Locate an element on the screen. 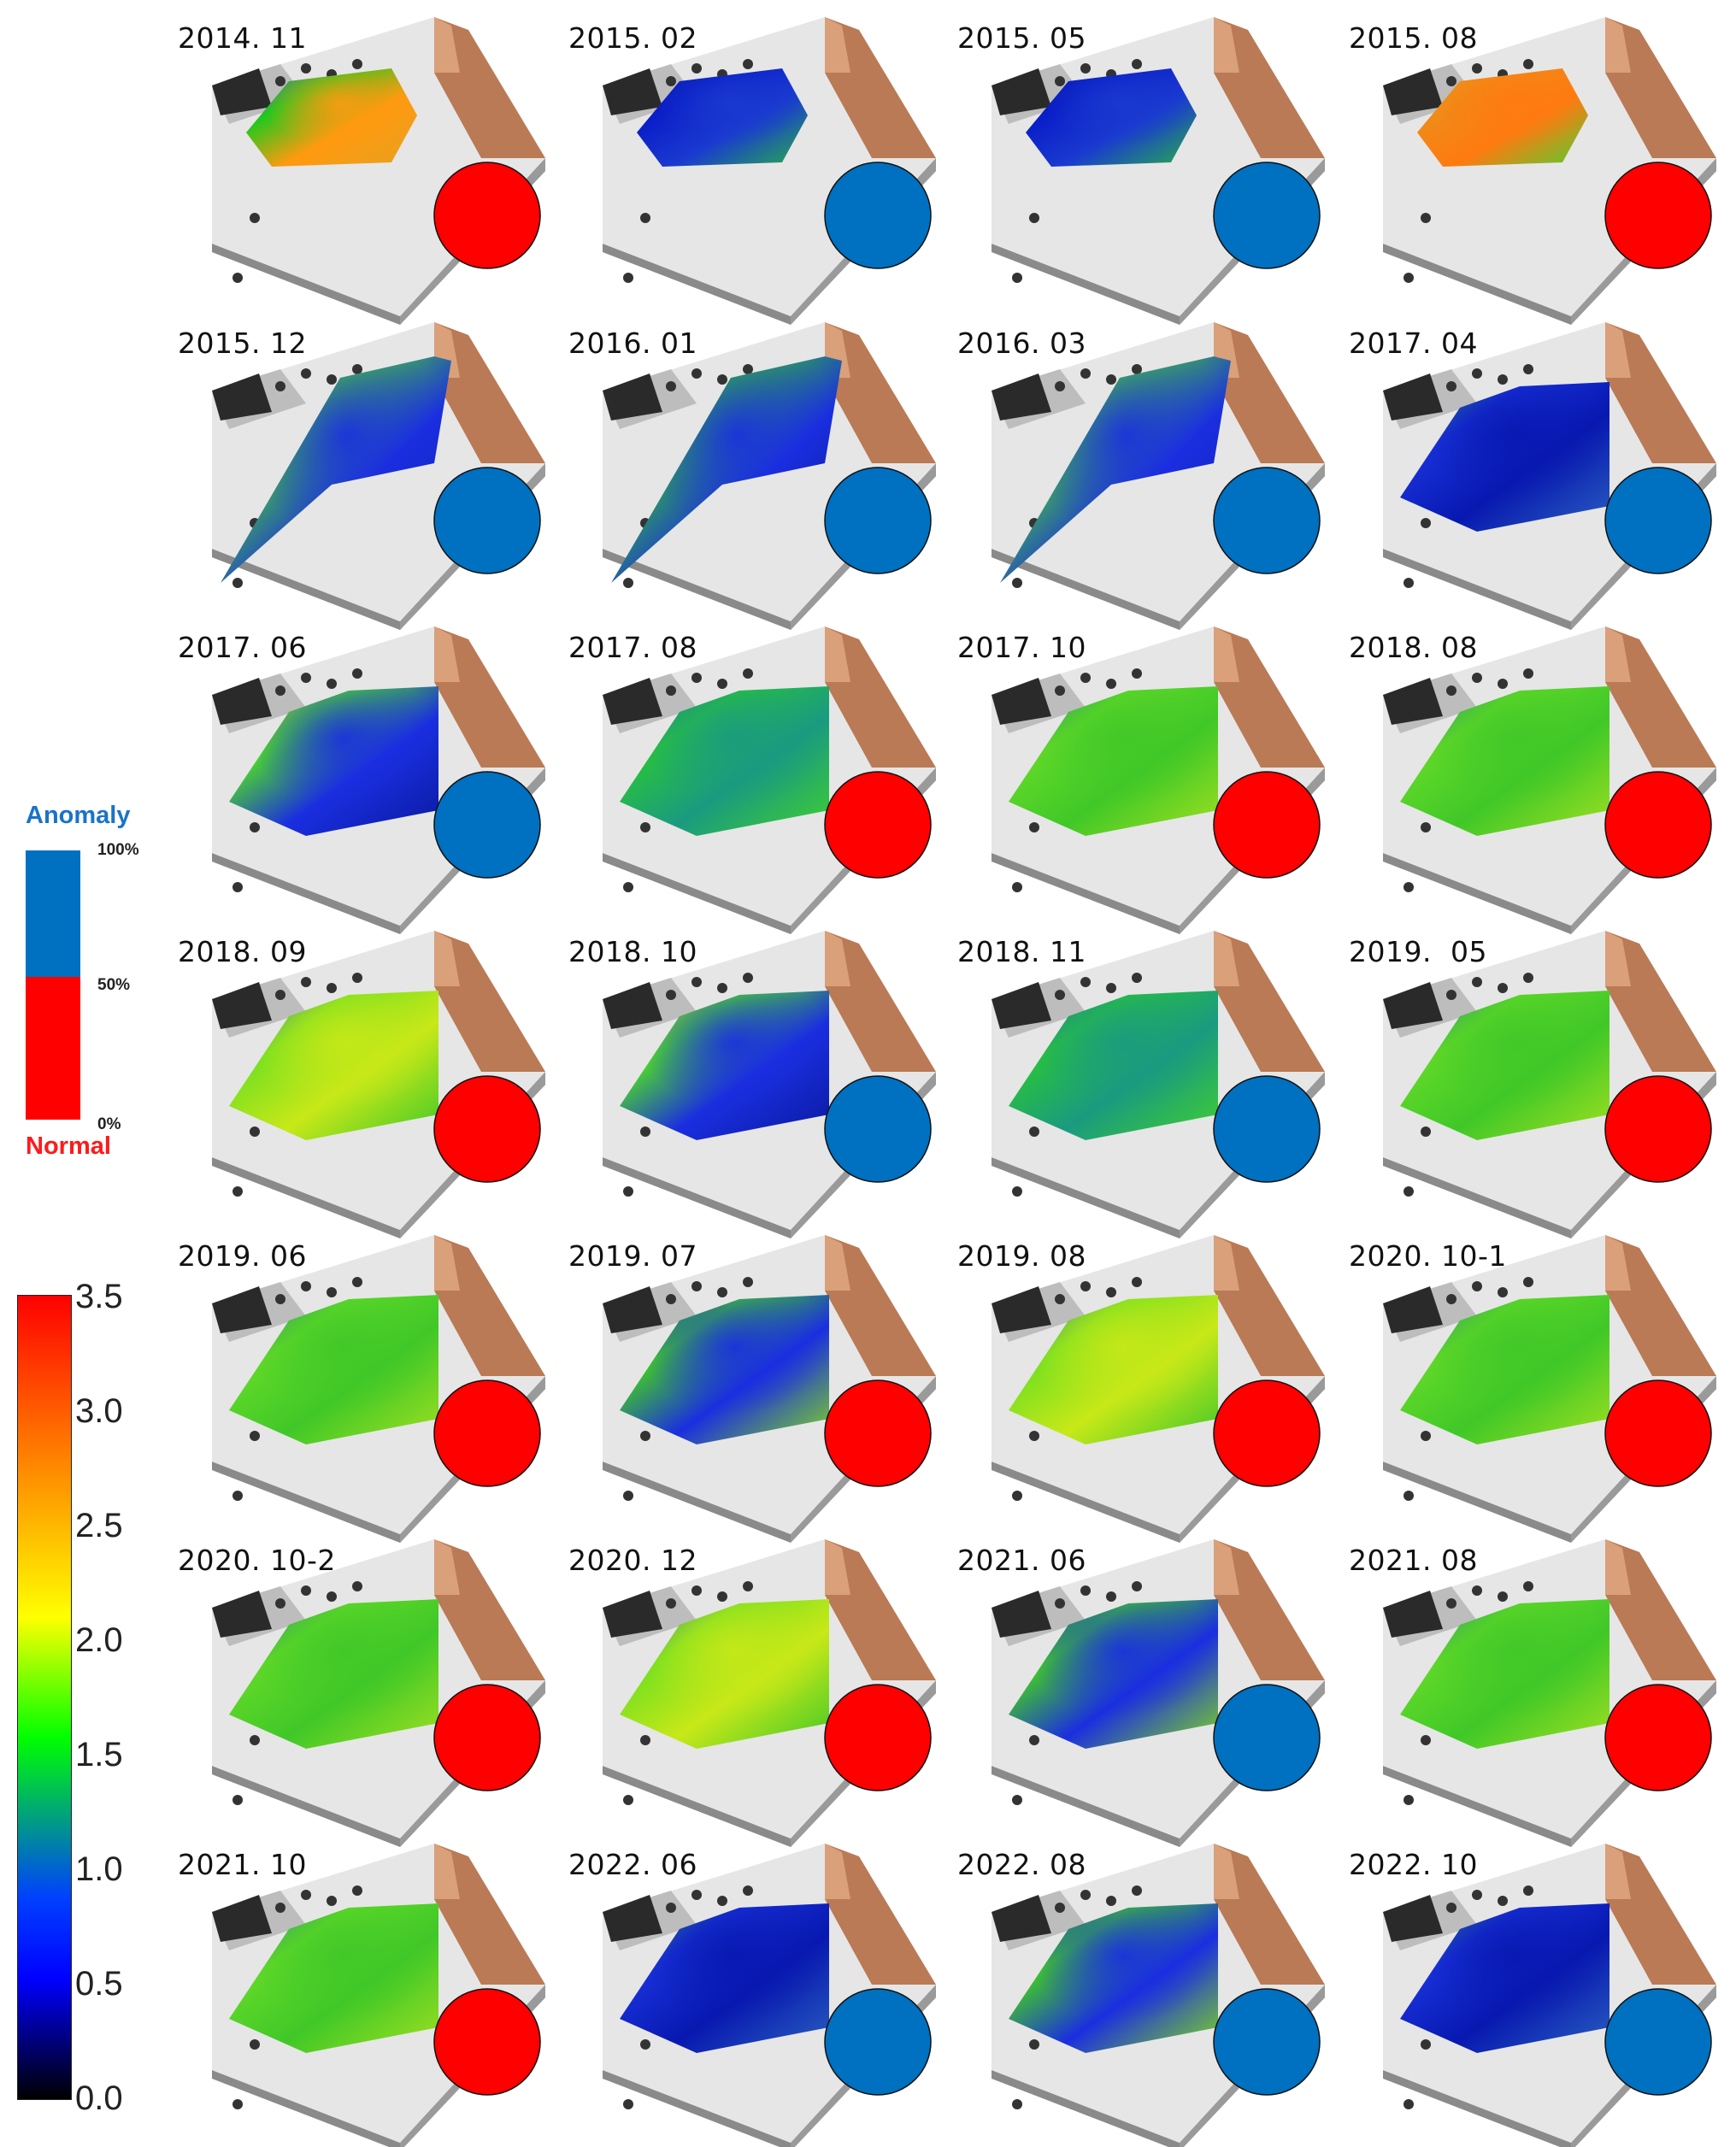 The width and height of the screenshot is (1736, 2147). colorbar-tick: 1.5 is located at coordinates (99, 1754).